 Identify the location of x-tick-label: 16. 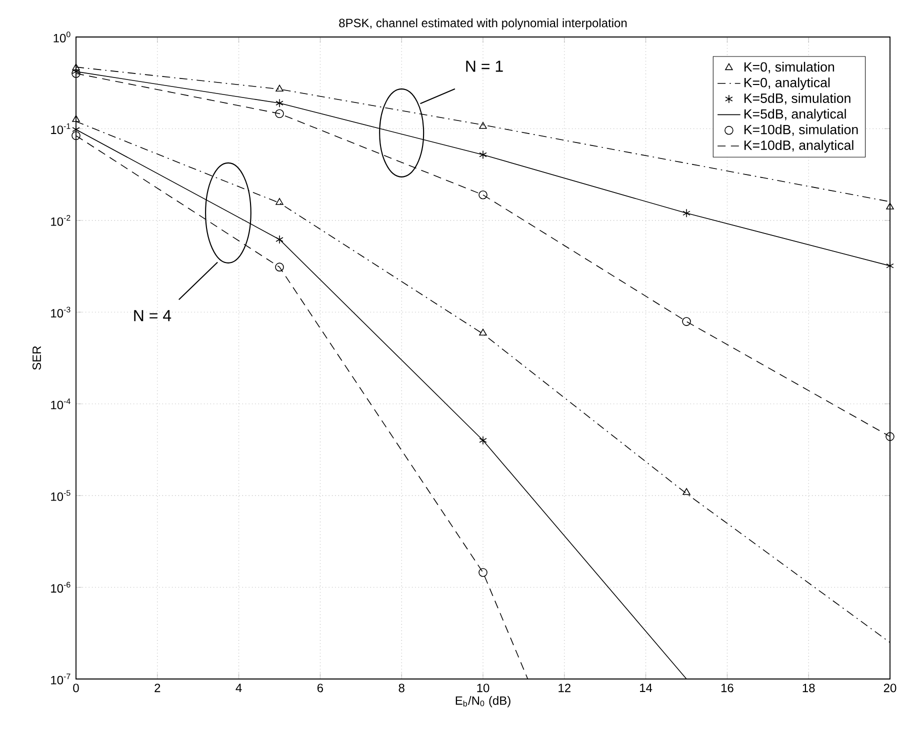
(727, 688).